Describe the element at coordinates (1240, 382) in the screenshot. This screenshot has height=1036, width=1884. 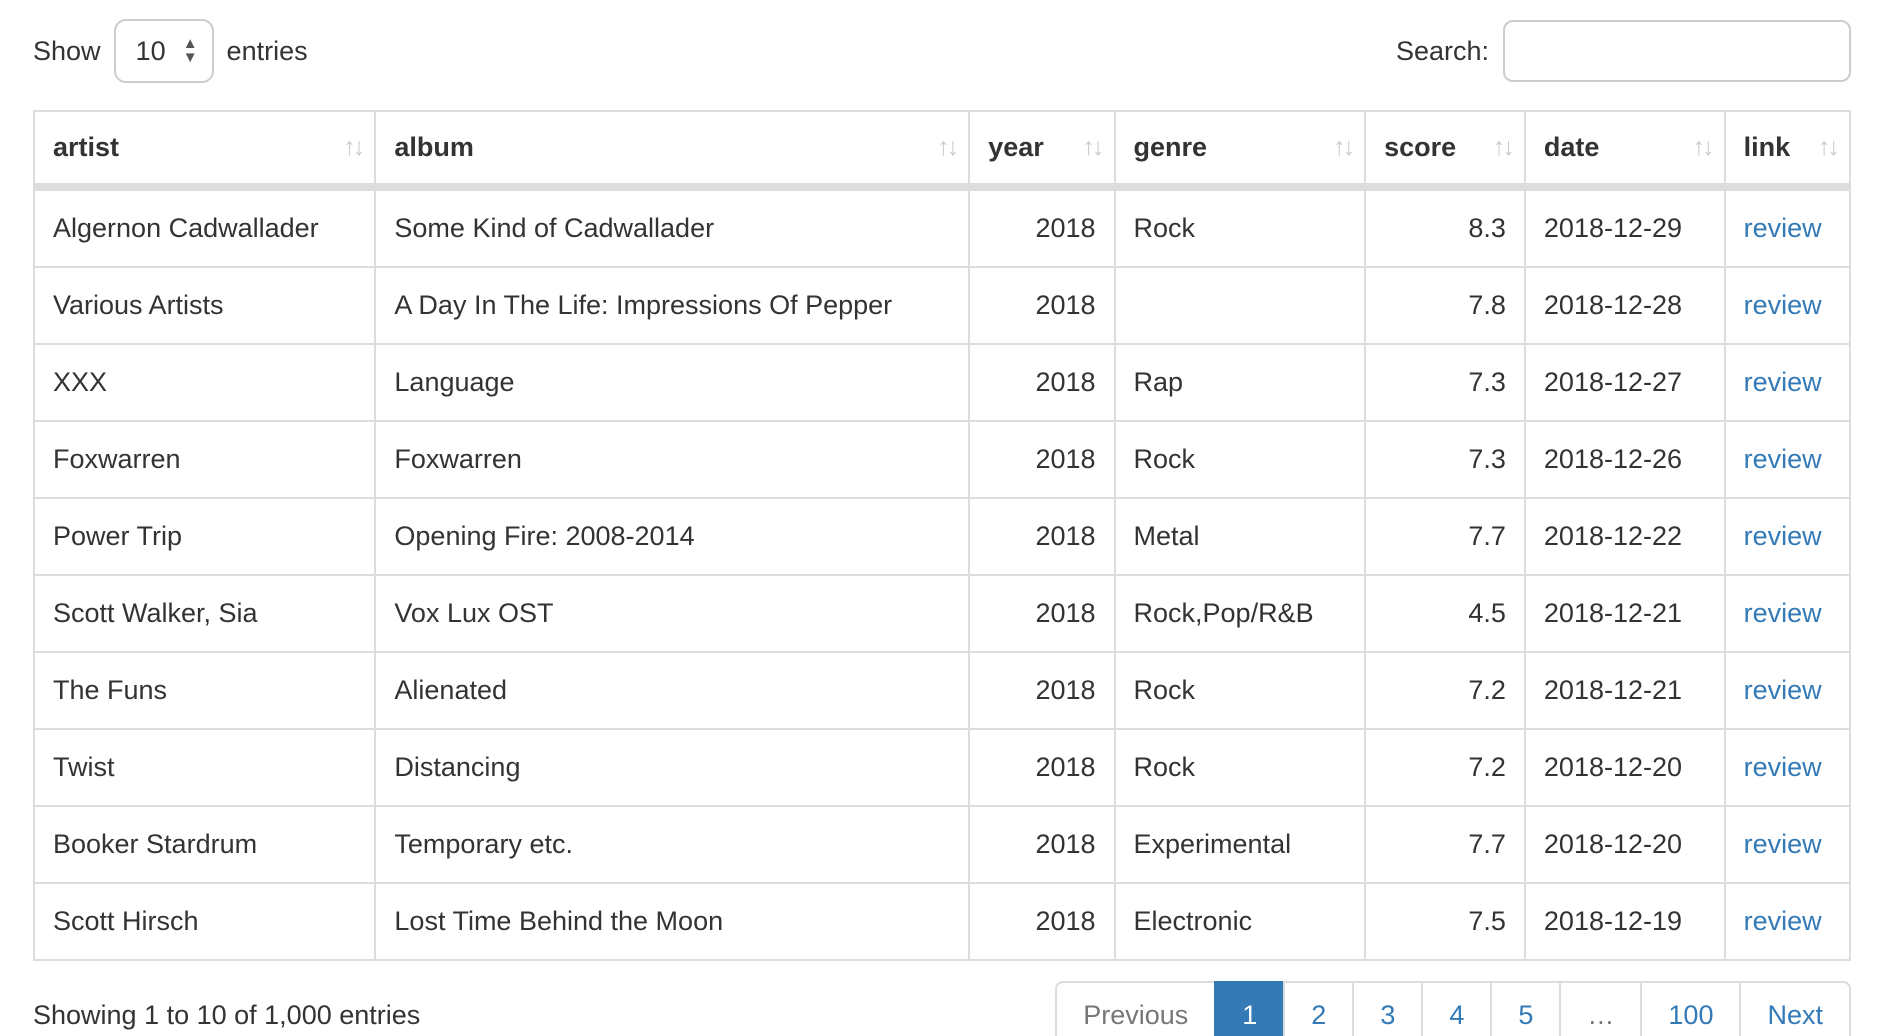
I see `cell-genre: Rap` at that location.